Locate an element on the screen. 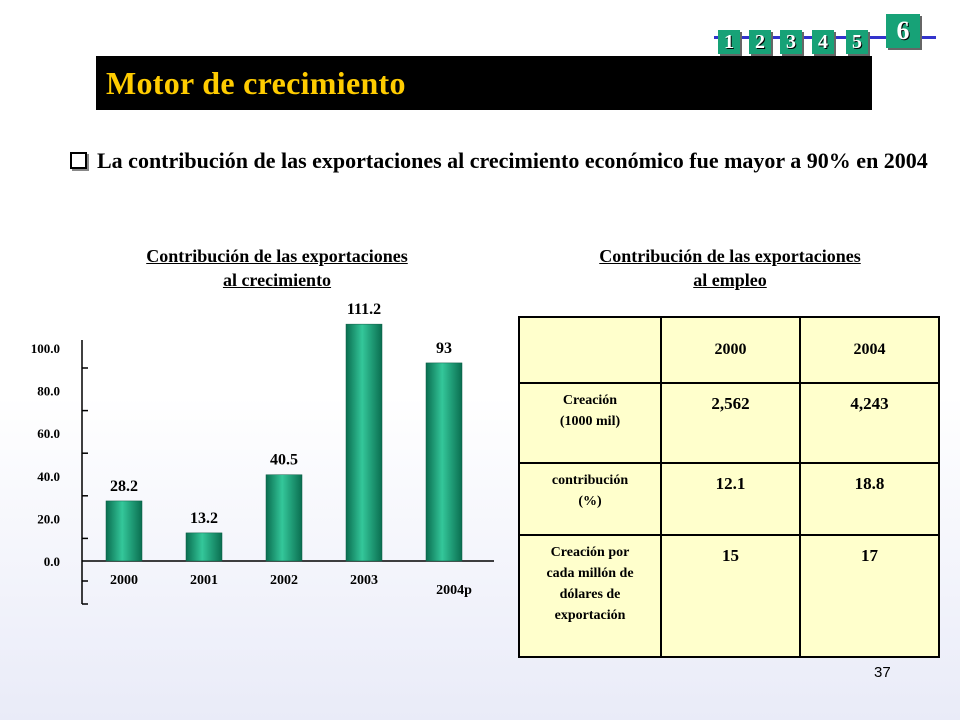 The height and width of the screenshot is (720, 960). y-tick-label: 60.0 is located at coordinates (48, 433).